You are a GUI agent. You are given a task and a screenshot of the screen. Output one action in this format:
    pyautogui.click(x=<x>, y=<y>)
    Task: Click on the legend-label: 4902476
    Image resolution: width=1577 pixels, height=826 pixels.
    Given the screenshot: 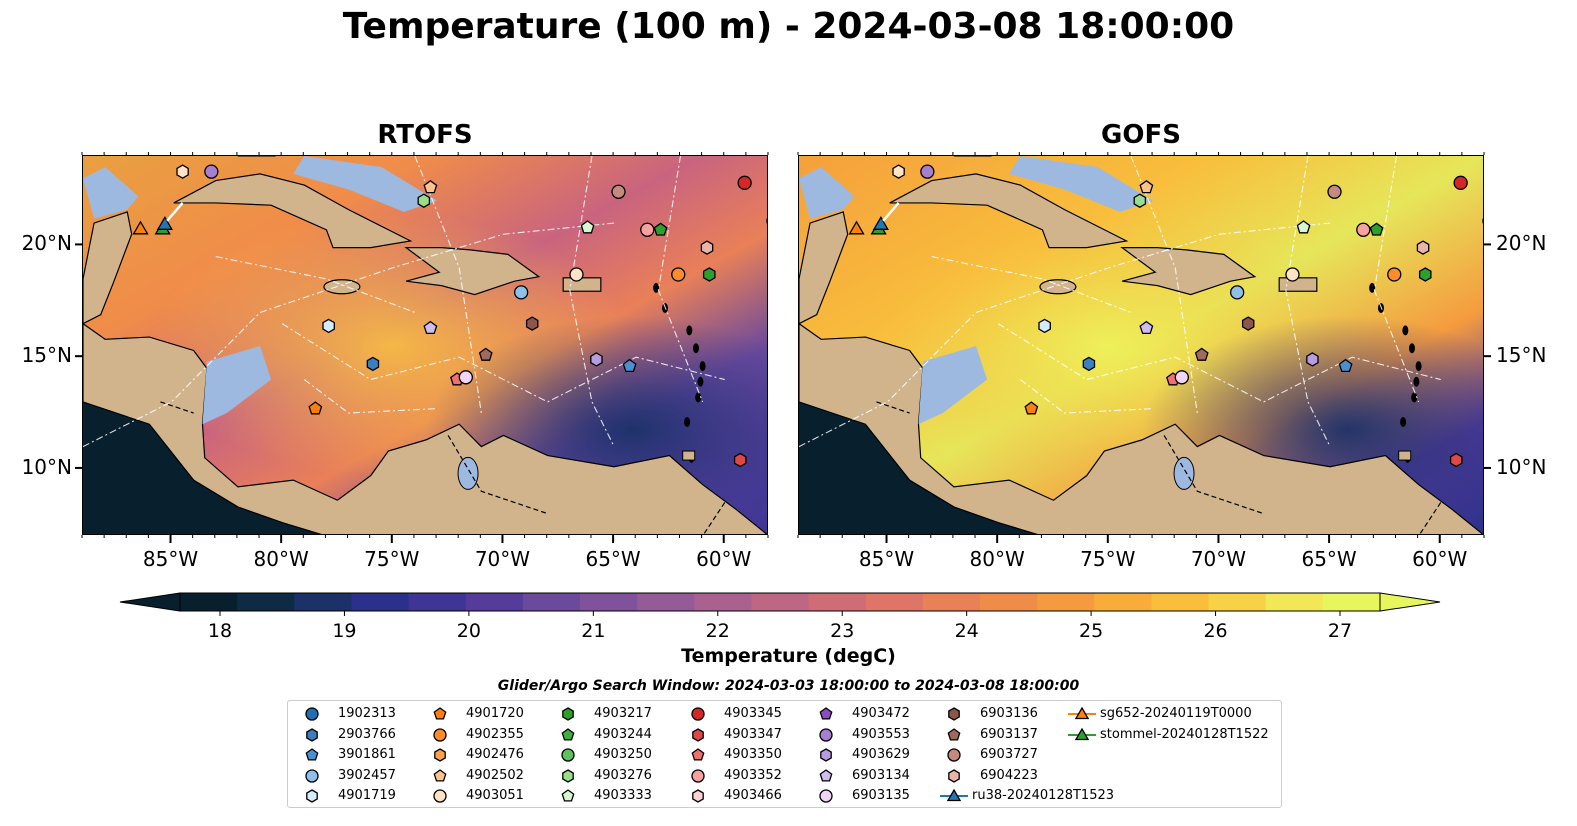 What is the action you would take?
    pyautogui.click(x=495, y=754)
    